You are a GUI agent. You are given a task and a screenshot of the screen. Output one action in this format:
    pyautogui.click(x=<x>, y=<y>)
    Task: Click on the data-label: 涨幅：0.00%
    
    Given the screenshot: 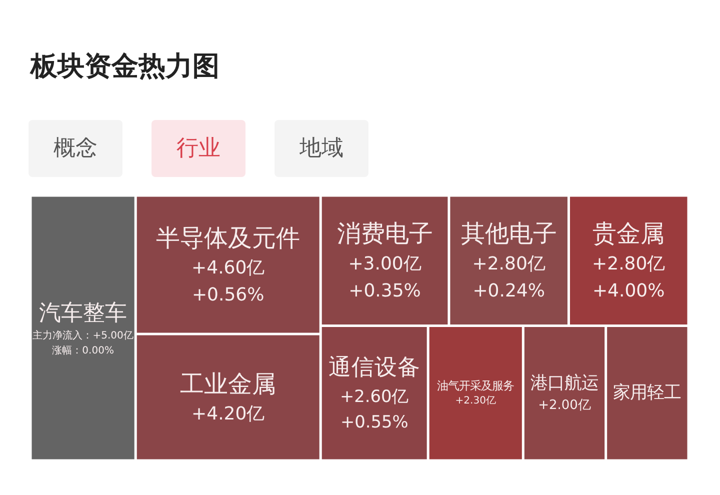 What is the action you would take?
    pyautogui.click(x=83, y=350)
    